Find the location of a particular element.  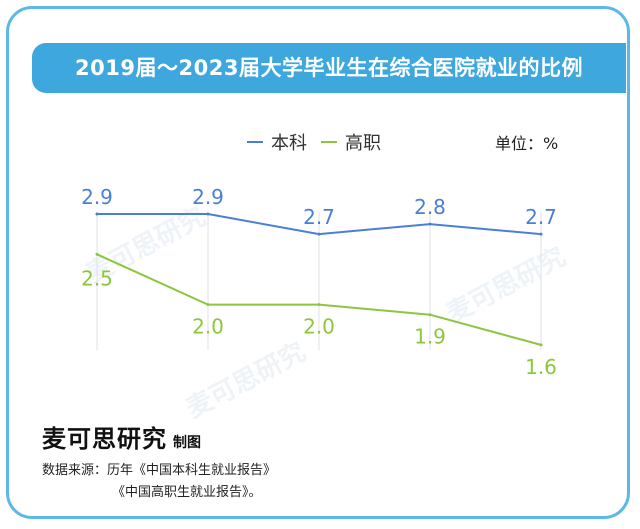

data-label: 2.5 is located at coordinates (97, 278).